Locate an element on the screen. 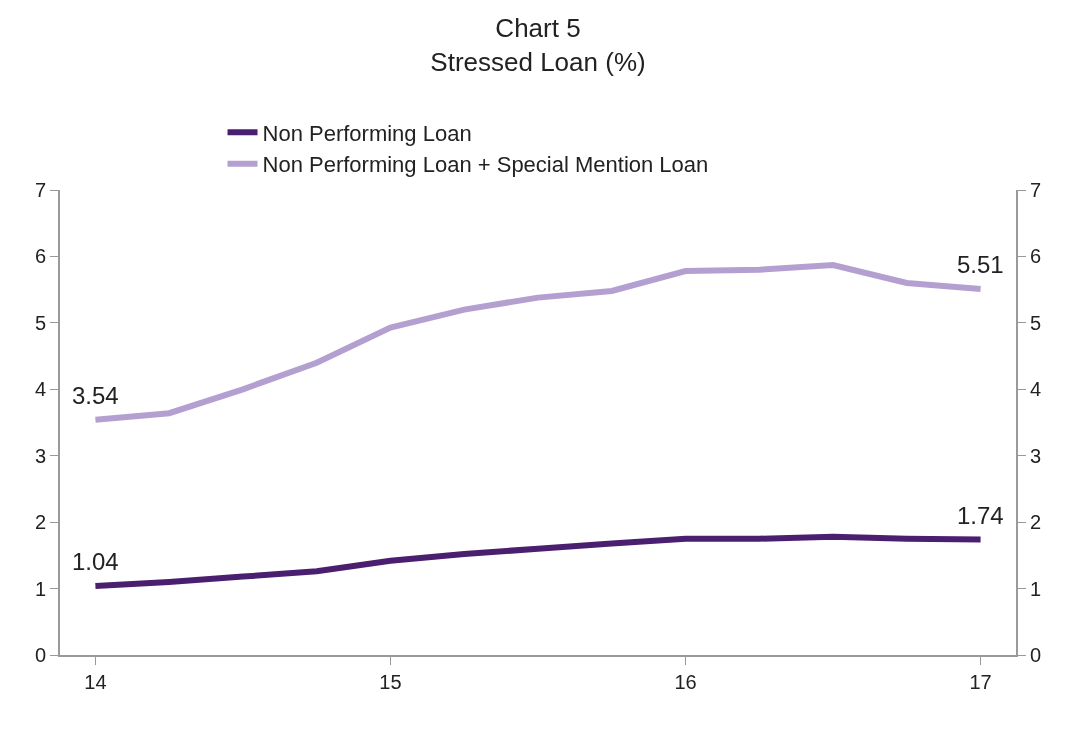 Image resolution: width=1076 pixels, height=735 pixels. y2-tick-label: 3 is located at coordinates (1036, 455).